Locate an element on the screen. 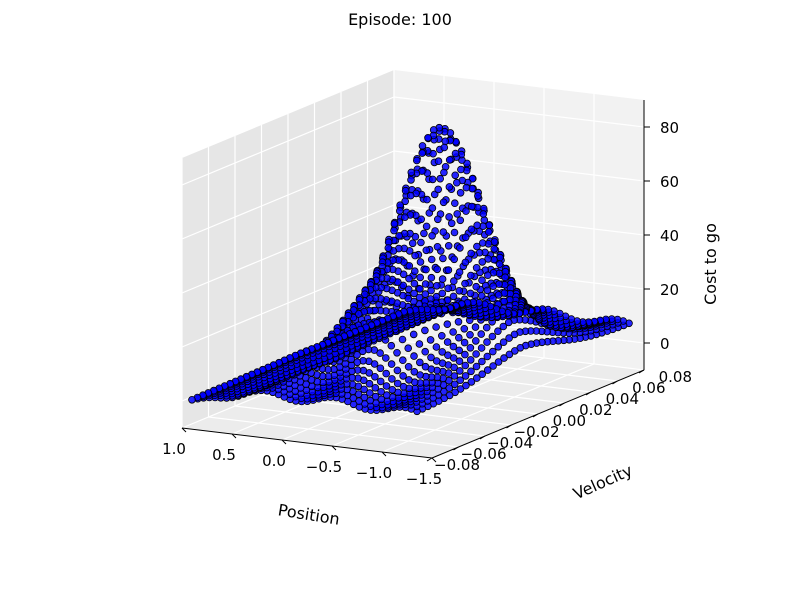 Image resolution: width=800 pixels, height=604 pixels. x-tick-label: 0.0 is located at coordinates (274, 461).